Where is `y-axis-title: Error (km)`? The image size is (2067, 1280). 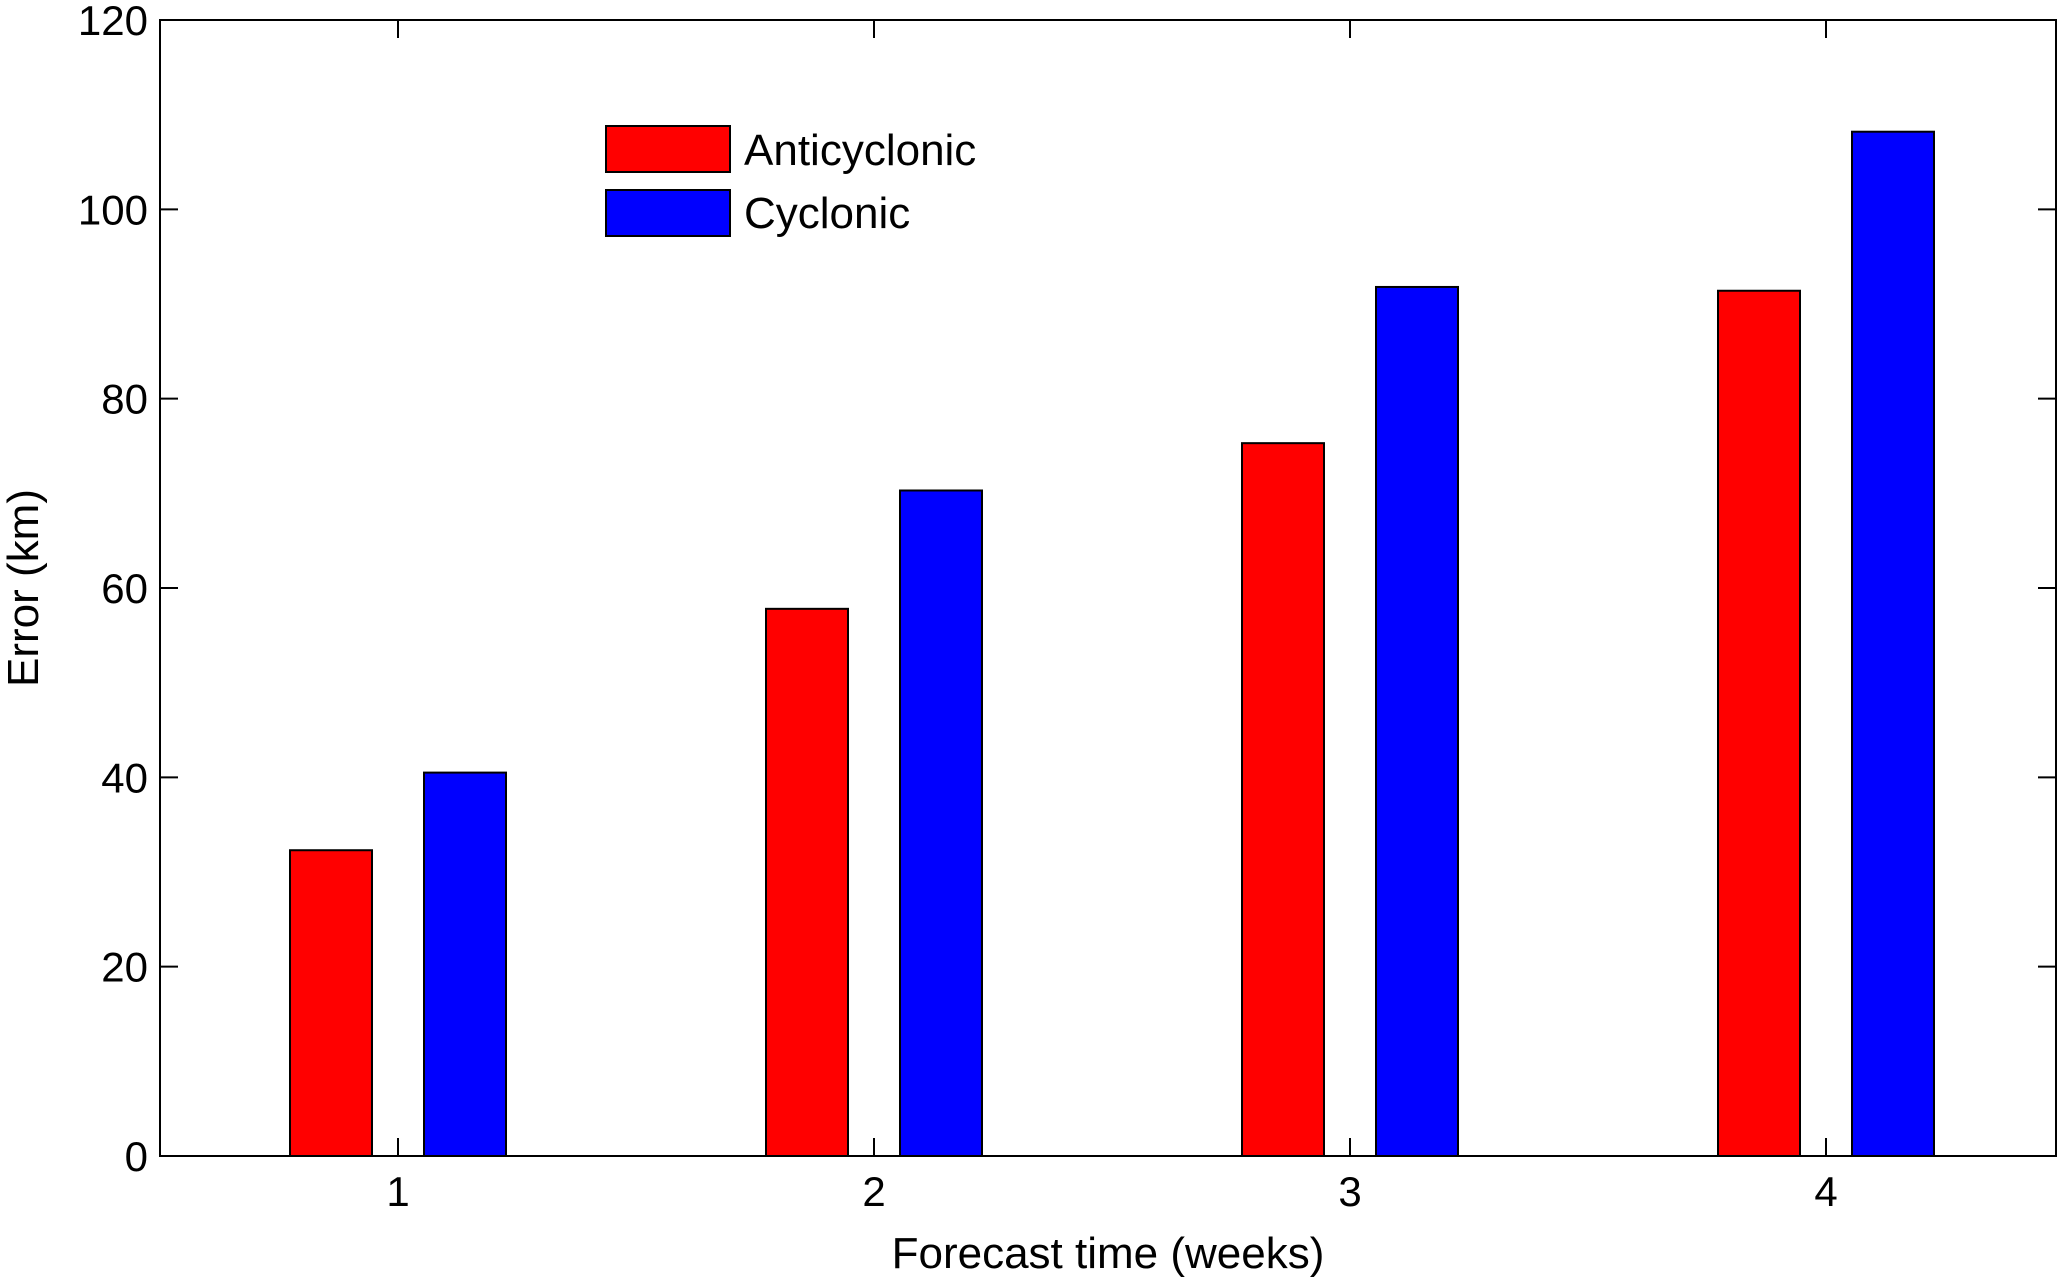
y-axis-title: Error (km) is located at coordinates (24, 588).